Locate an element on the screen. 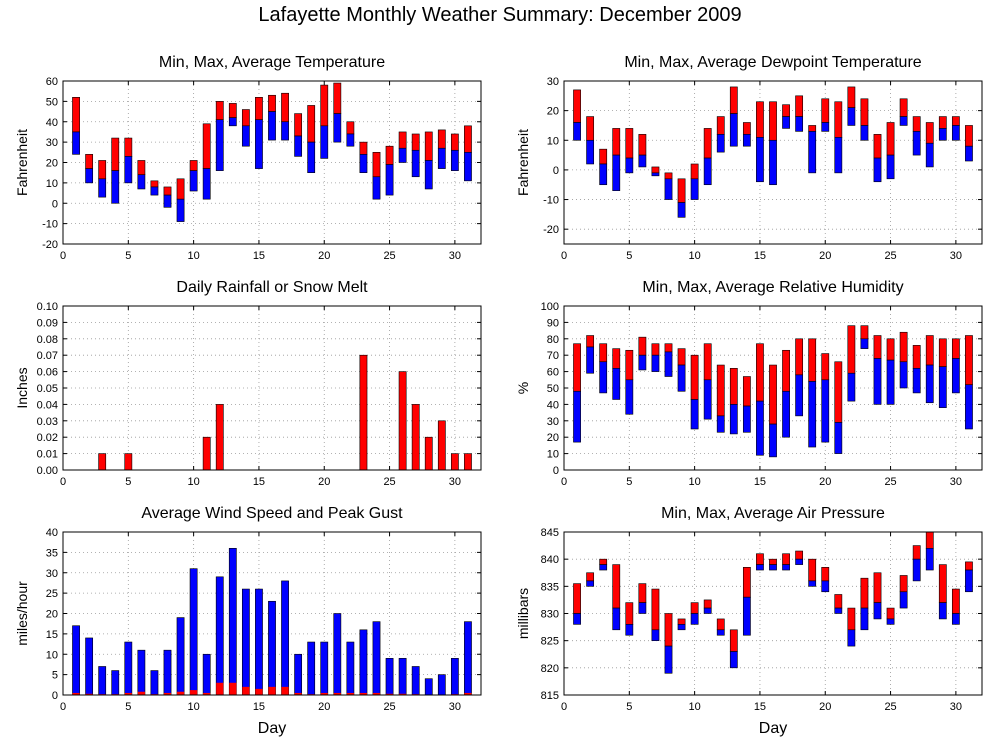 This screenshot has width=1000, height=750. y-tick-label: 0 is located at coordinates (55, 696).